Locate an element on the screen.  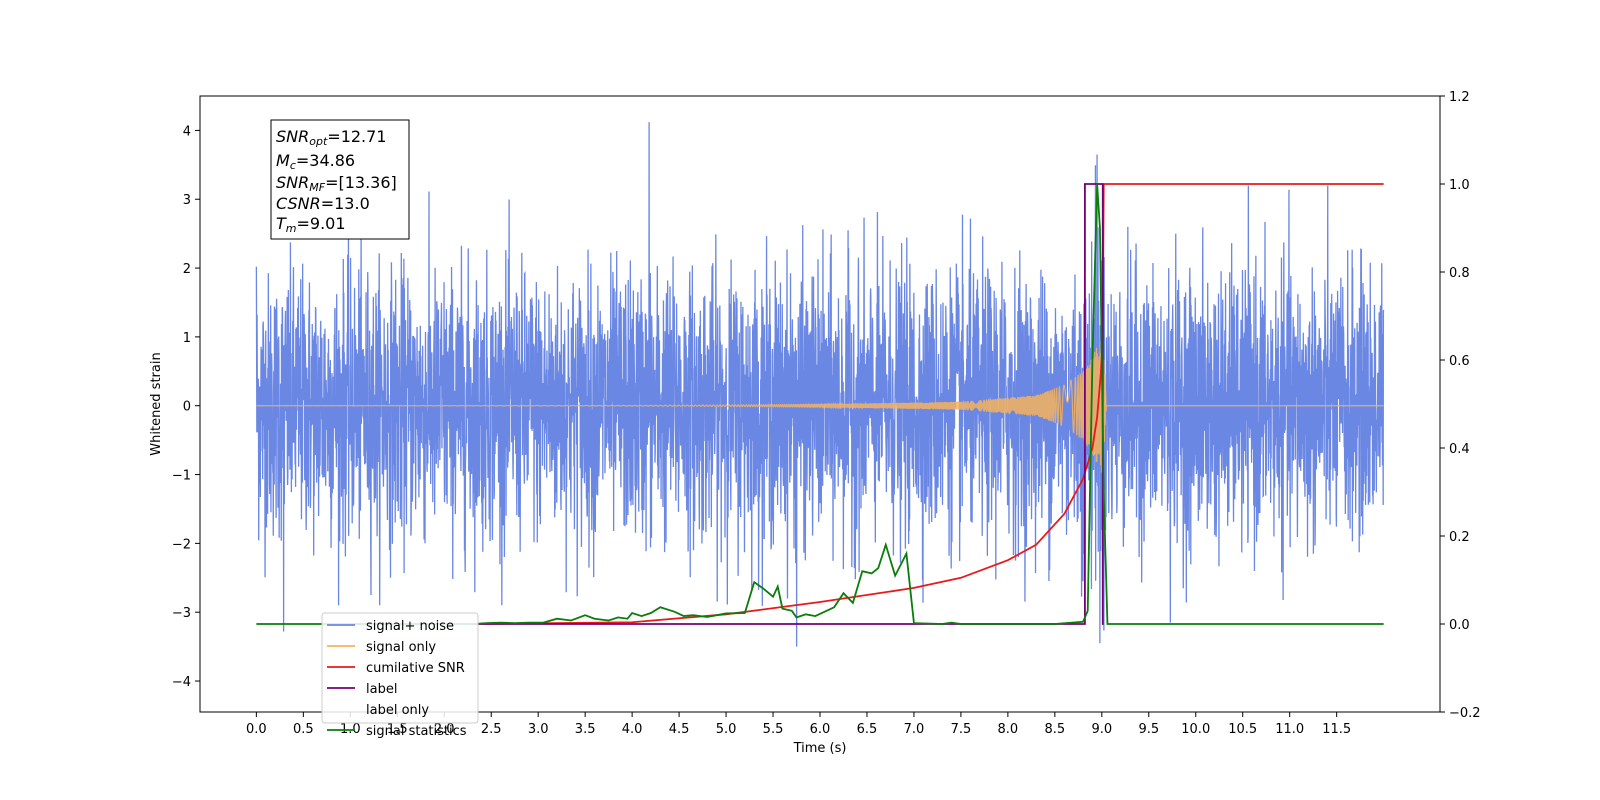
stats-box is located at coordinates (340, 179).